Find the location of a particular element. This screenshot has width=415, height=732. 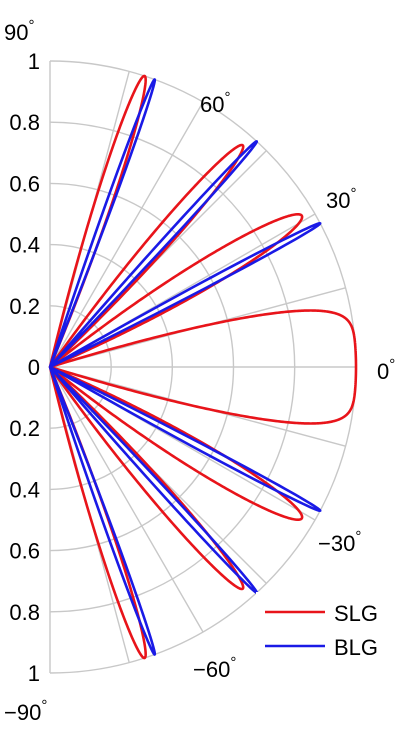

legend-label-slg: SLG is located at coordinates (356, 613).